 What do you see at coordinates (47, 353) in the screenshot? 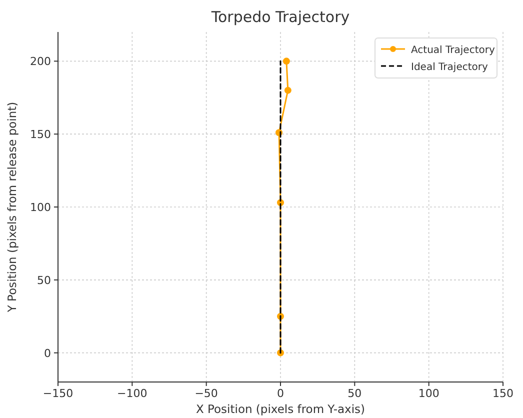
I see `y-tick-label: 0` at bounding box center [47, 353].